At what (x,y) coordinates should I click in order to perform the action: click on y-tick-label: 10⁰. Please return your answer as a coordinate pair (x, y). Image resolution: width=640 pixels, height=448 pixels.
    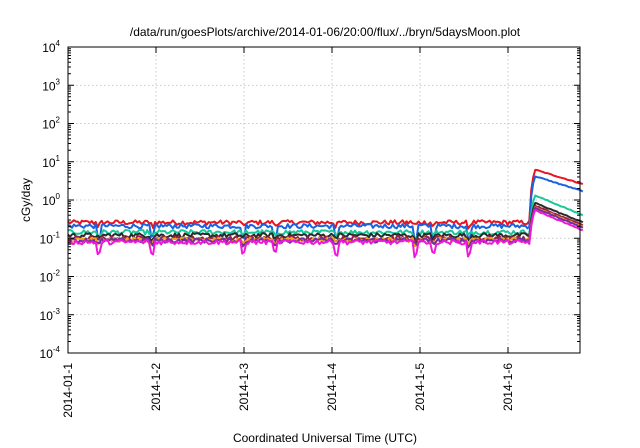
    Looking at the image, I should click on (51, 200).